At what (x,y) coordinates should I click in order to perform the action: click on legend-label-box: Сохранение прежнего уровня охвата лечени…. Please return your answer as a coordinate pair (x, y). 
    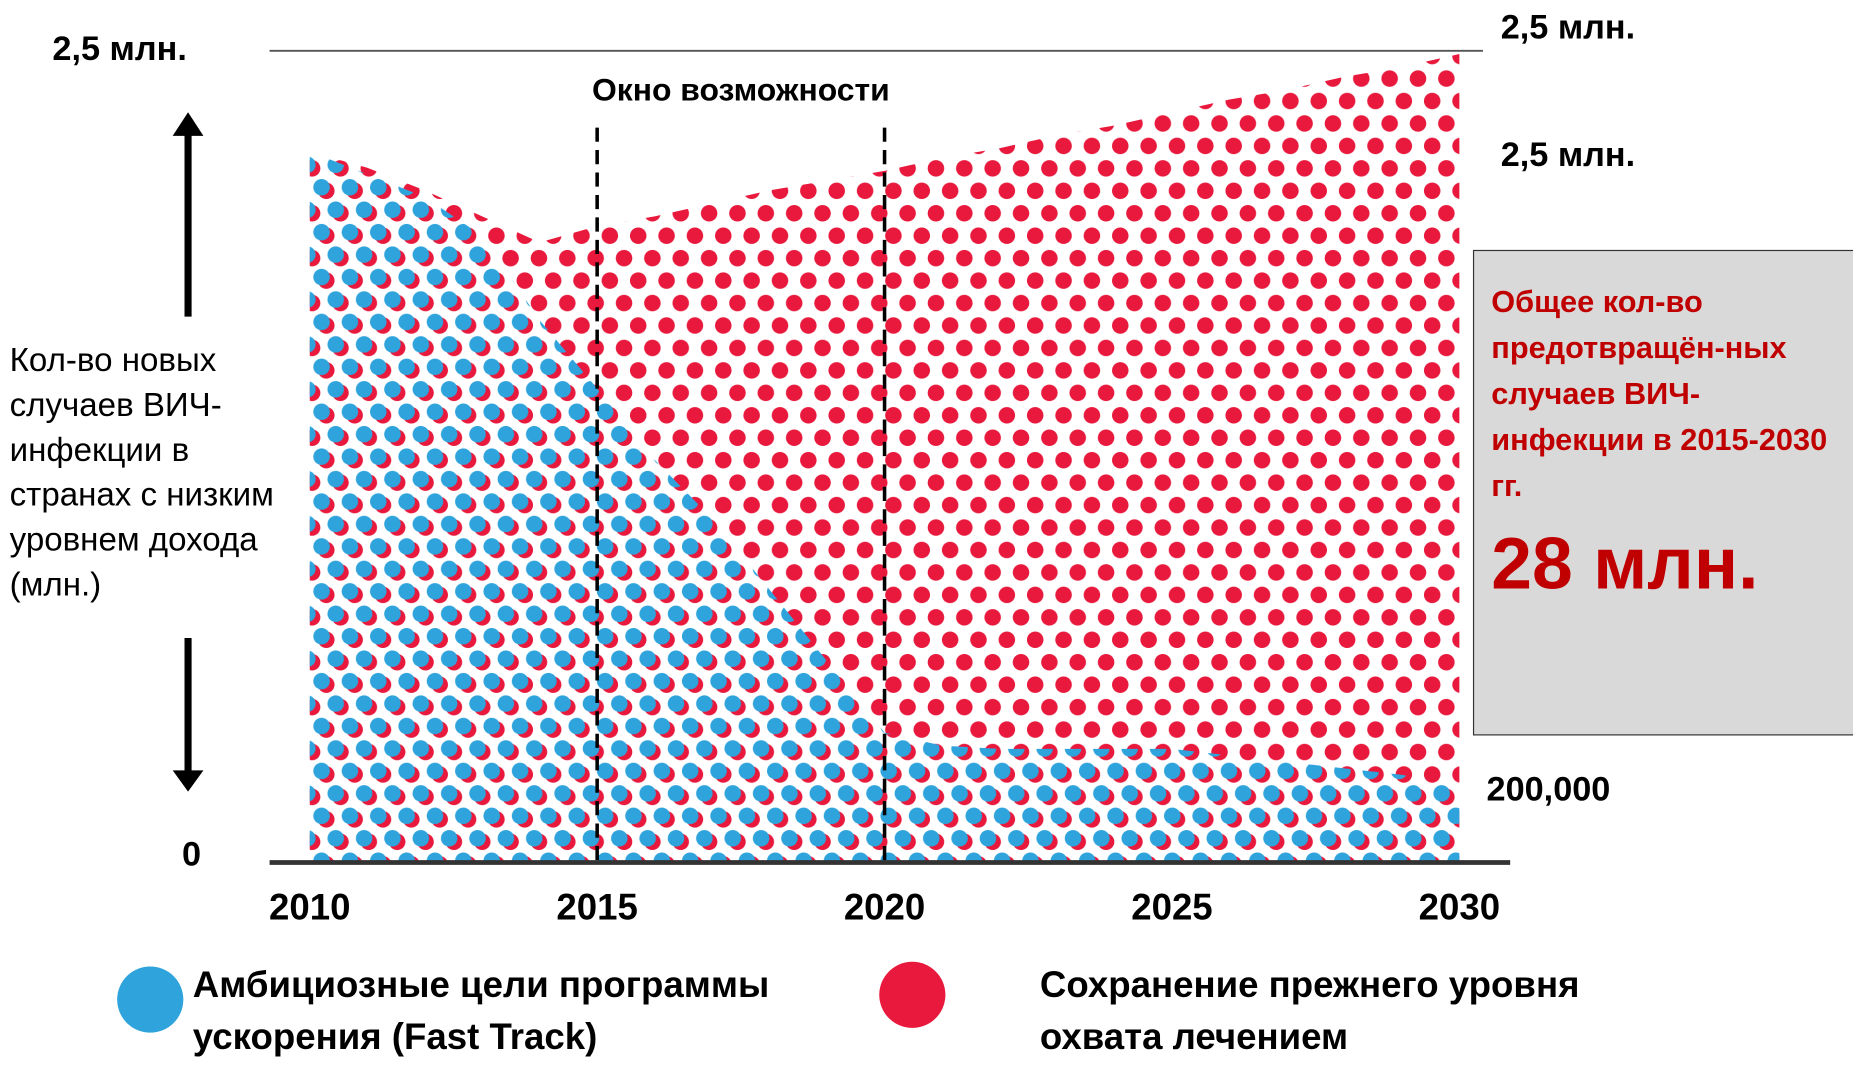
    Looking at the image, I should click on (1309, 1011).